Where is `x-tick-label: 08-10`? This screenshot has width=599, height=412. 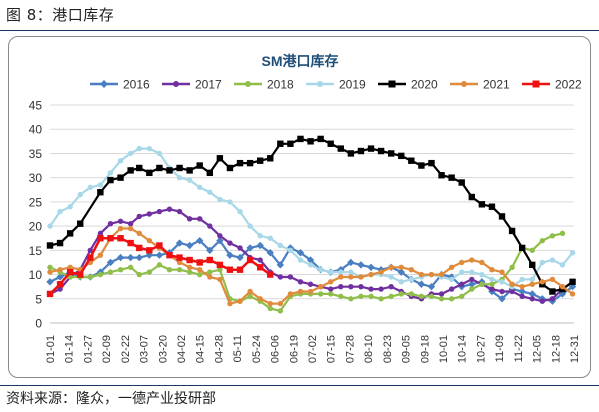
x-tick-label: 08-10 is located at coordinates (369, 349).